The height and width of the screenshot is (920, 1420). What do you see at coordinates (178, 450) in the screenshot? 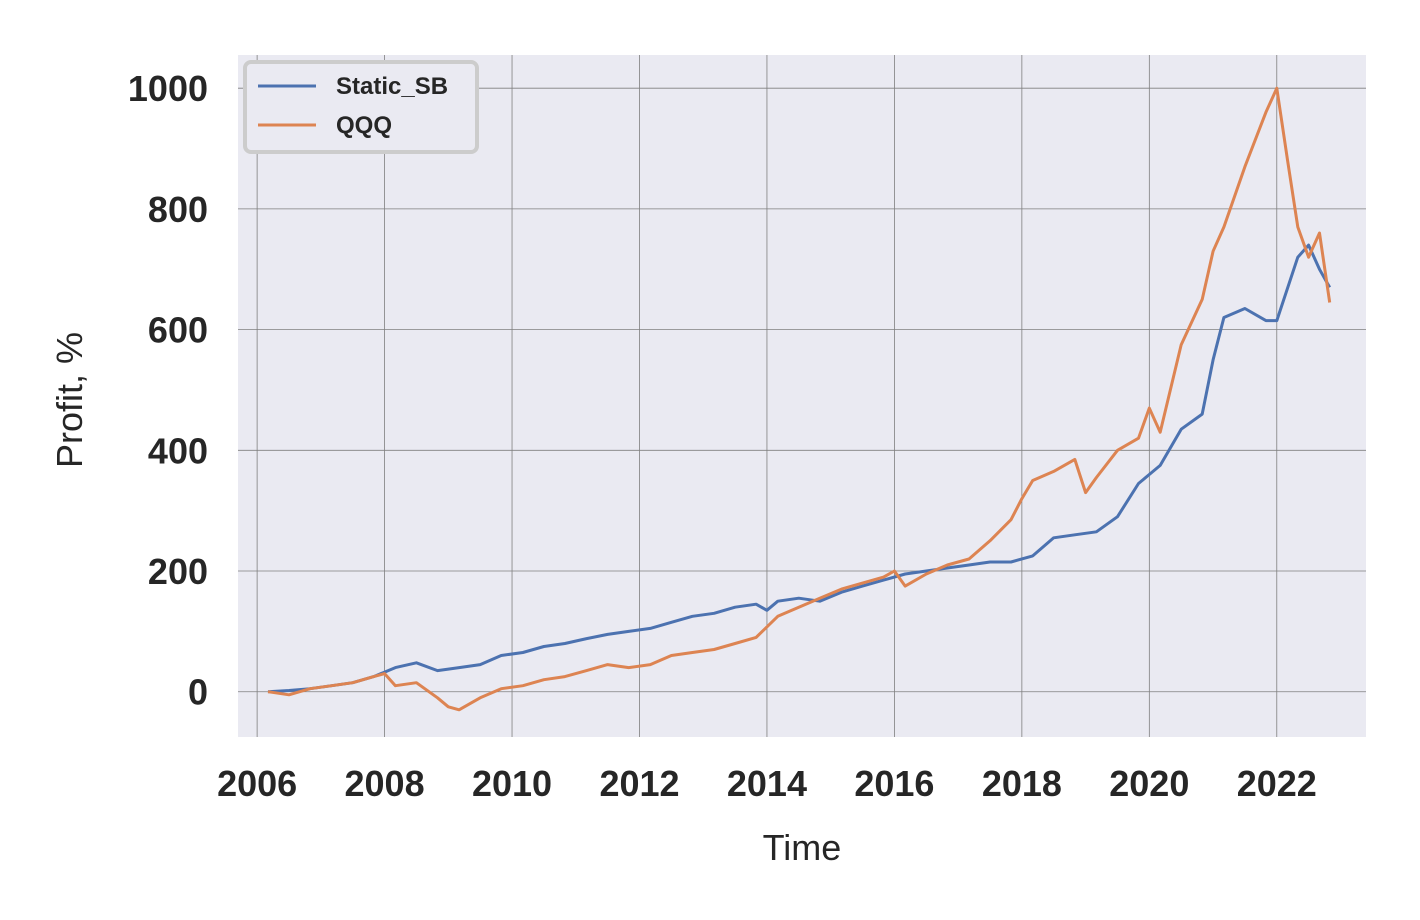
I see `y-tick-label: 400` at bounding box center [178, 450].